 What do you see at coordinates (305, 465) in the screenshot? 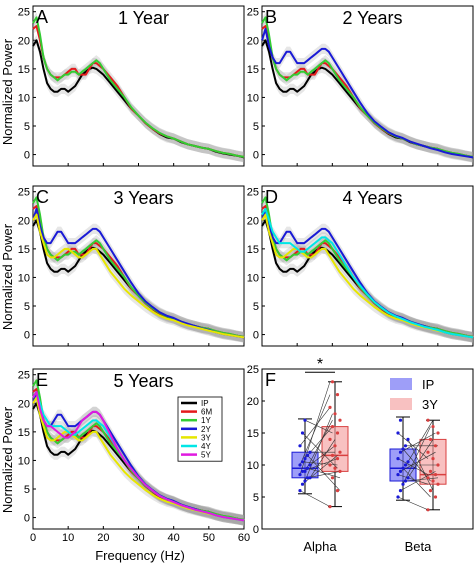
I see `box-ip-alpha` at bounding box center [305, 465].